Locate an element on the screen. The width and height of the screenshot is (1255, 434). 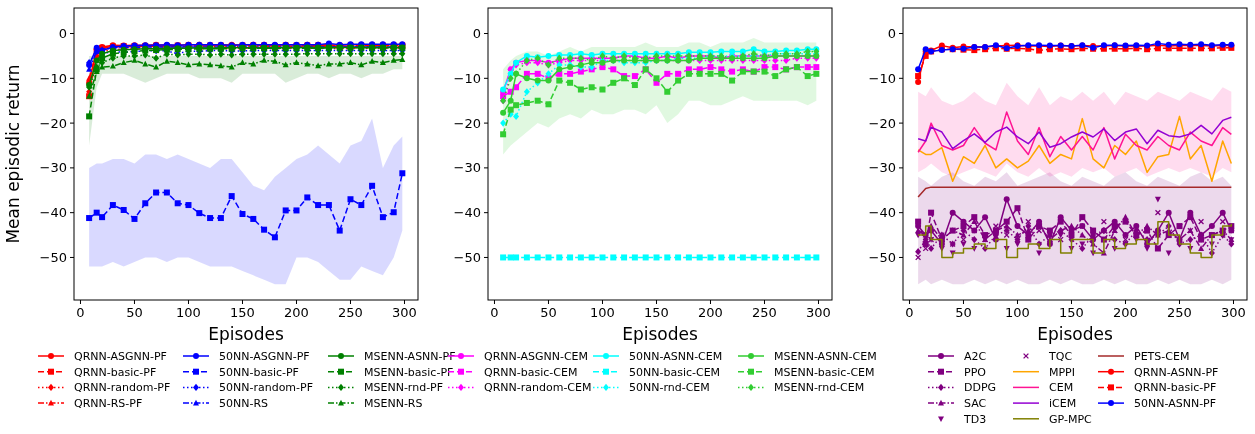
legend-label: QRNN-ASNN-PF is located at coordinates (1176, 372).